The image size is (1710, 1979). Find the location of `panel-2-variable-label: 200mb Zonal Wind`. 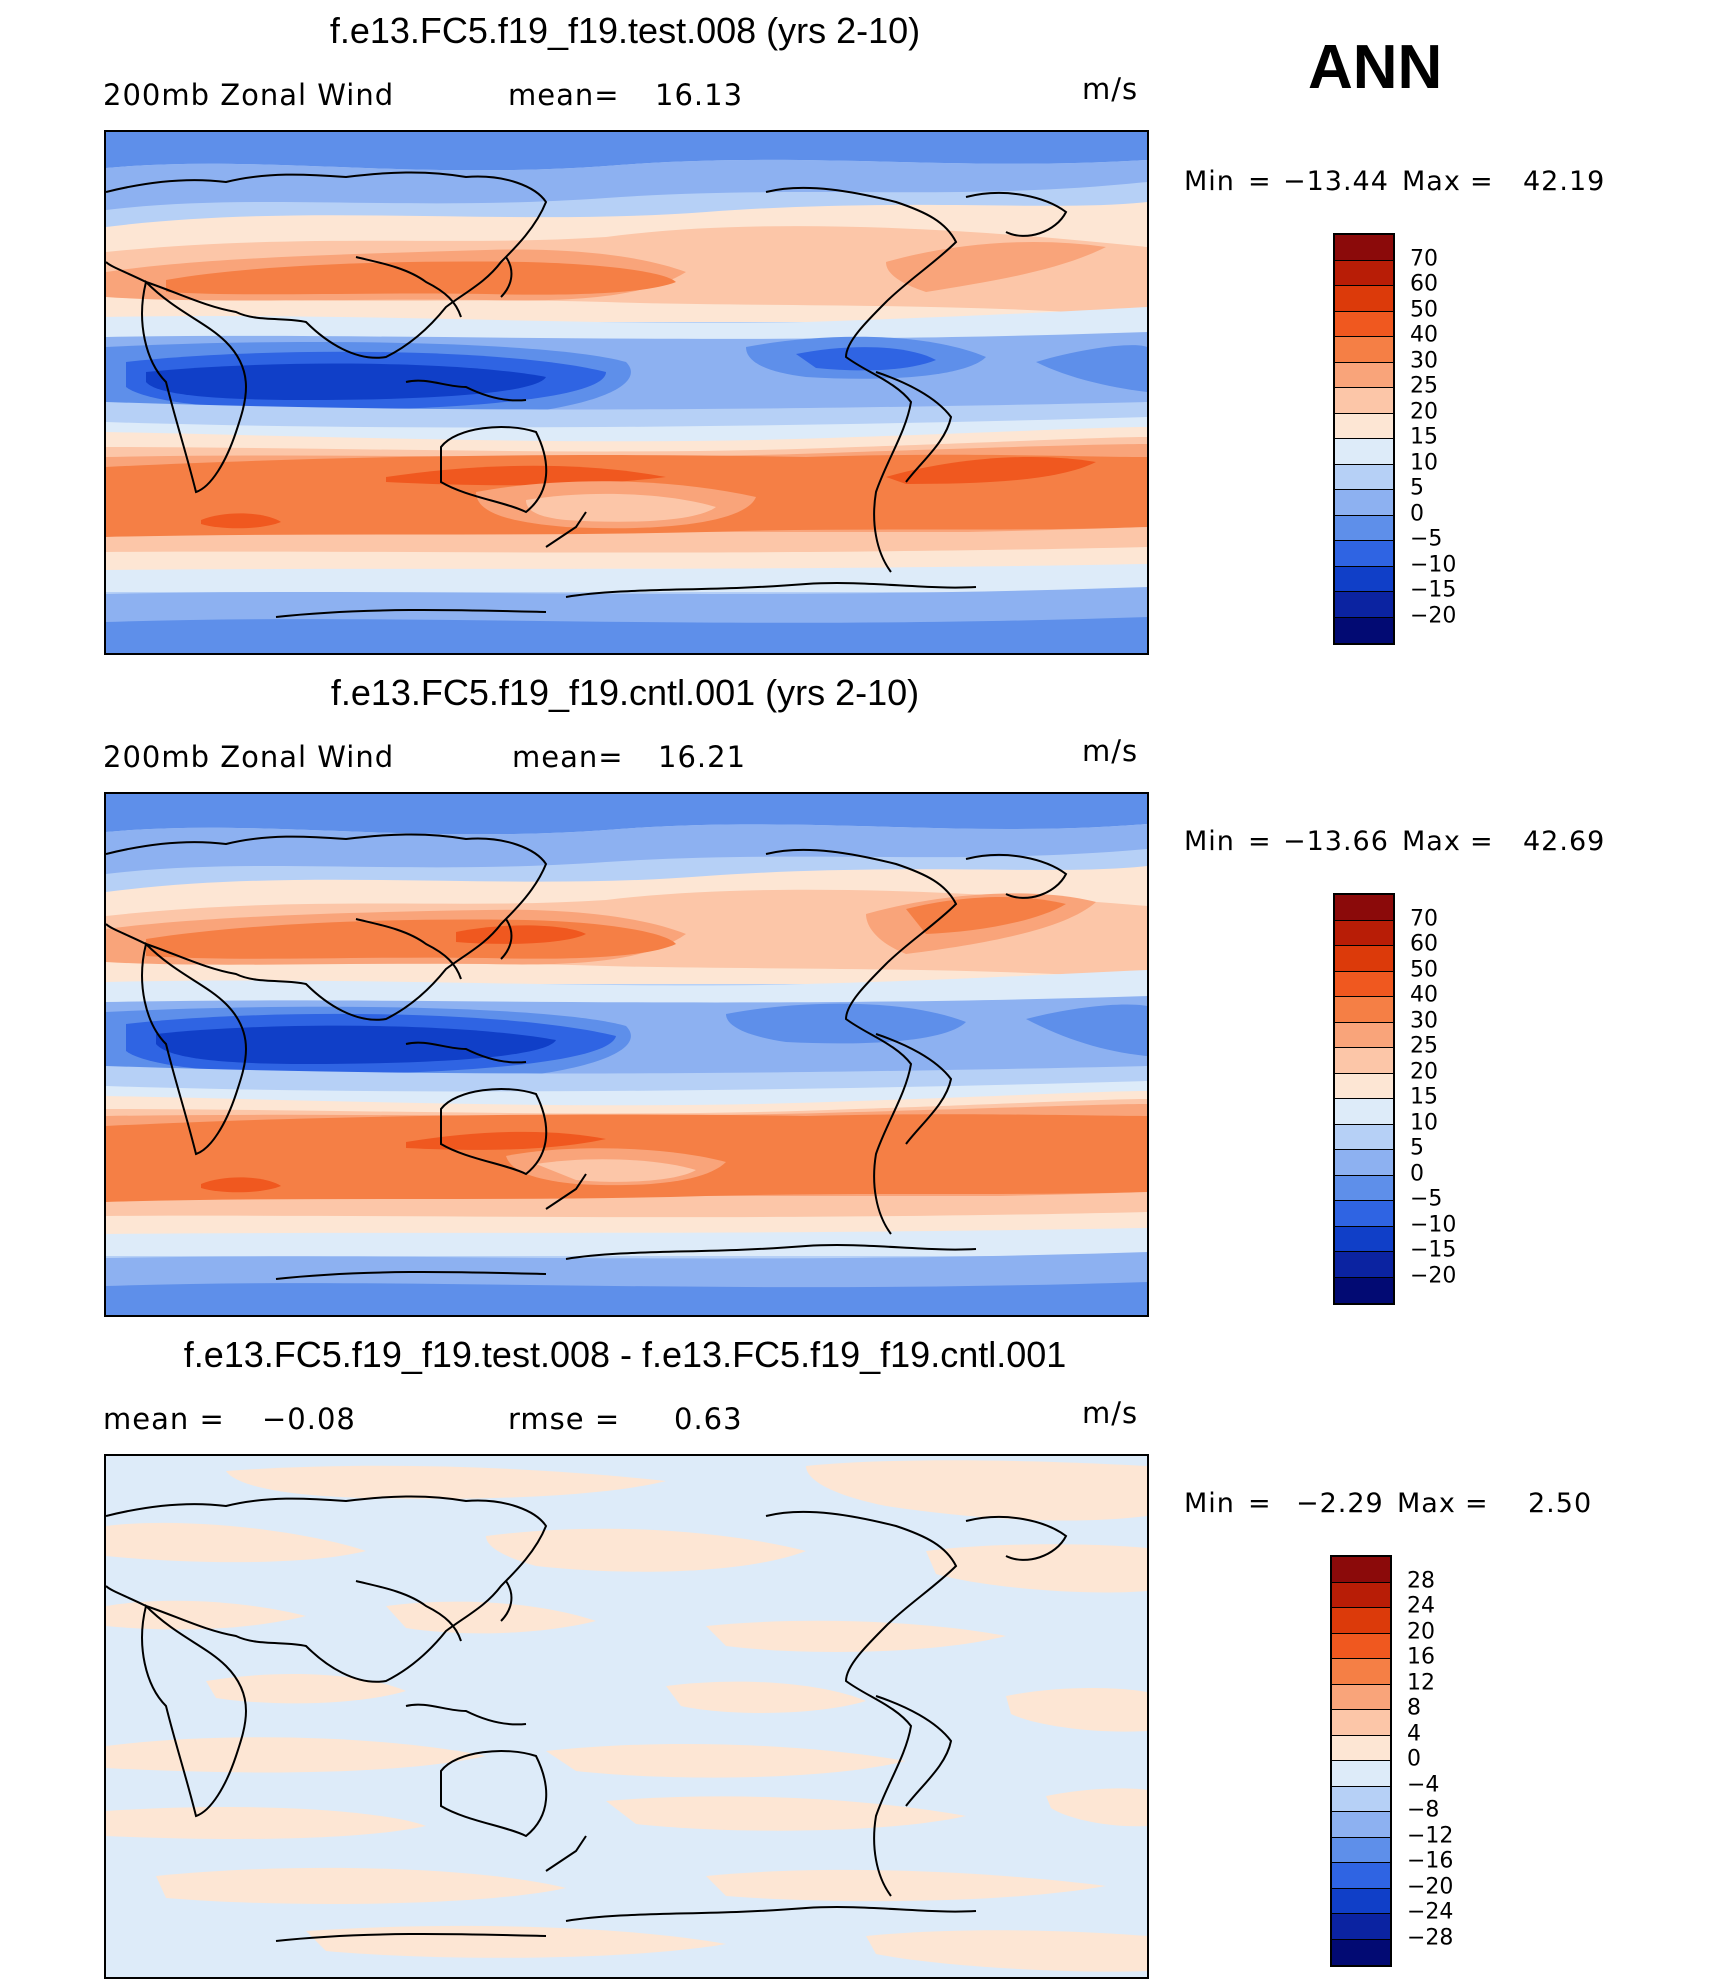

panel-2-variable-label: 200mb Zonal Wind is located at coordinates (249, 757).